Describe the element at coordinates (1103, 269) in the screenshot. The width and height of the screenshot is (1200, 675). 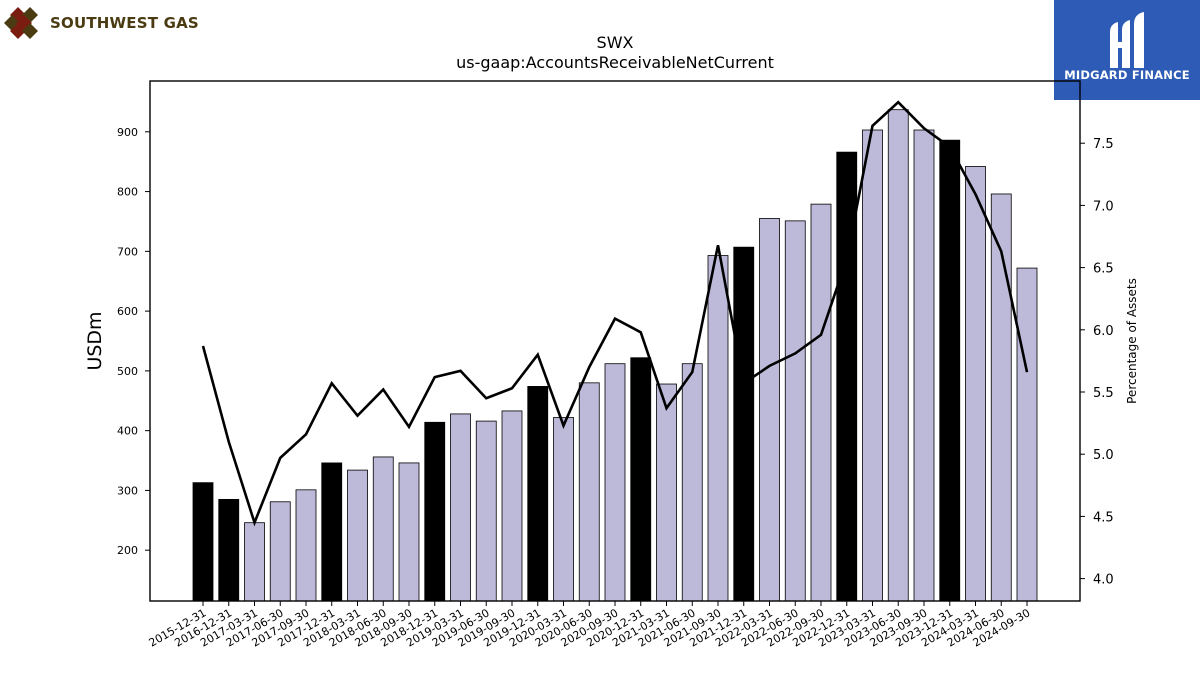
I see `y2-tick-label: 6.5` at that location.